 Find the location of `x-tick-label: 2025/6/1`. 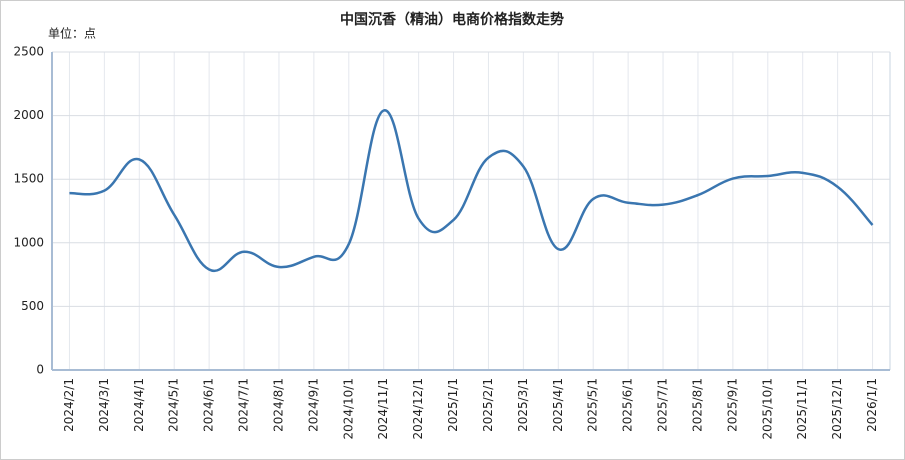

x-tick-label: 2025/6/1 is located at coordinates (628, 405).